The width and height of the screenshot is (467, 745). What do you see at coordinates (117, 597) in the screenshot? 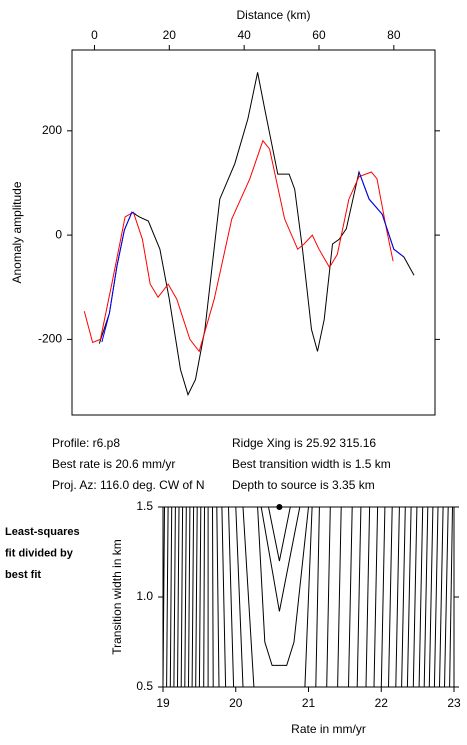
I see `y-axis-label: Transition width in km` at bounding box center [117, 597].